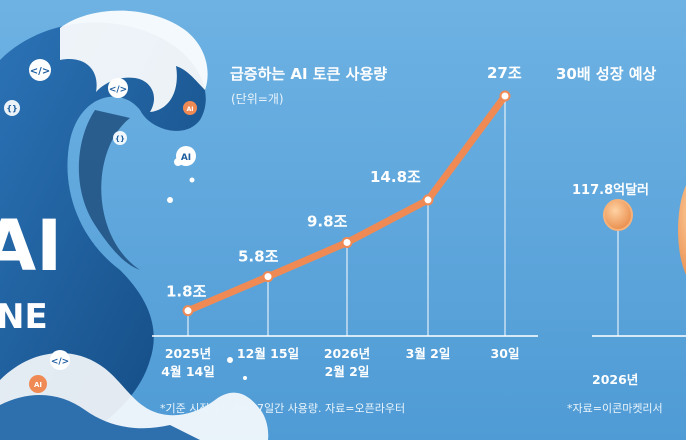 The width and height of the screenshot is (686, 440). What do you see at coordinates (395, 177) in the screenshot?
I see `value-label: 14.8조` at bounding box center [395, 177].